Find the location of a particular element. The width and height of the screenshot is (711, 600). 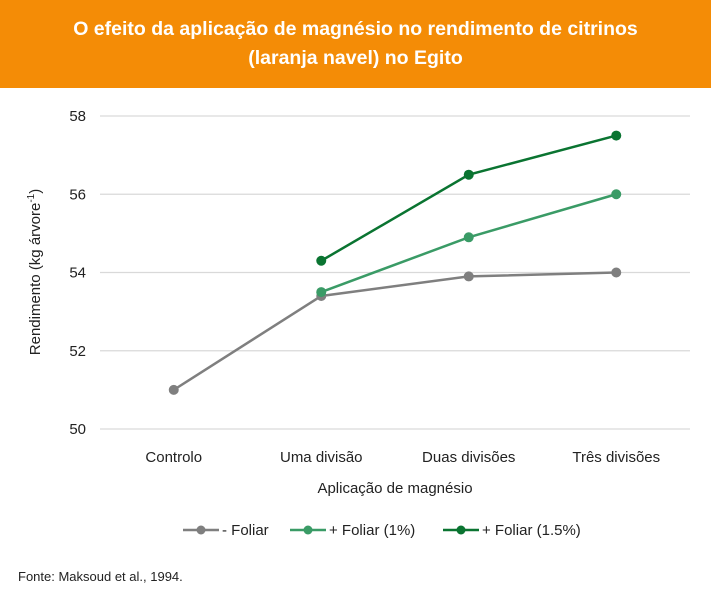

y-axis-label: Rendimento (kg árvore-1) is located at coordinates (35, 272).